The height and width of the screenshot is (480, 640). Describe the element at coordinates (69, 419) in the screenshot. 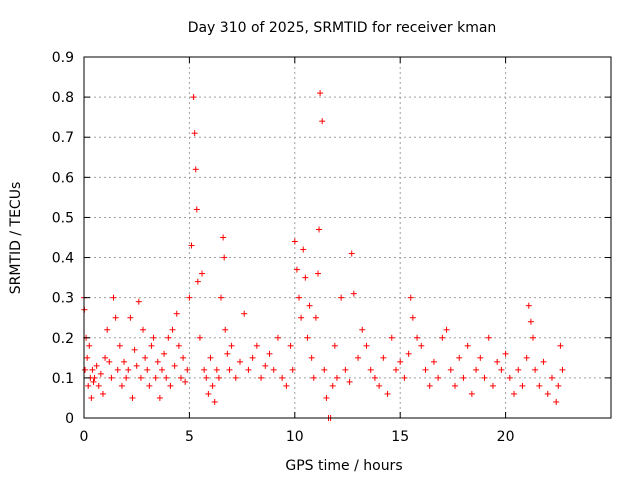

I see `y-tick-label: 0` at that location.